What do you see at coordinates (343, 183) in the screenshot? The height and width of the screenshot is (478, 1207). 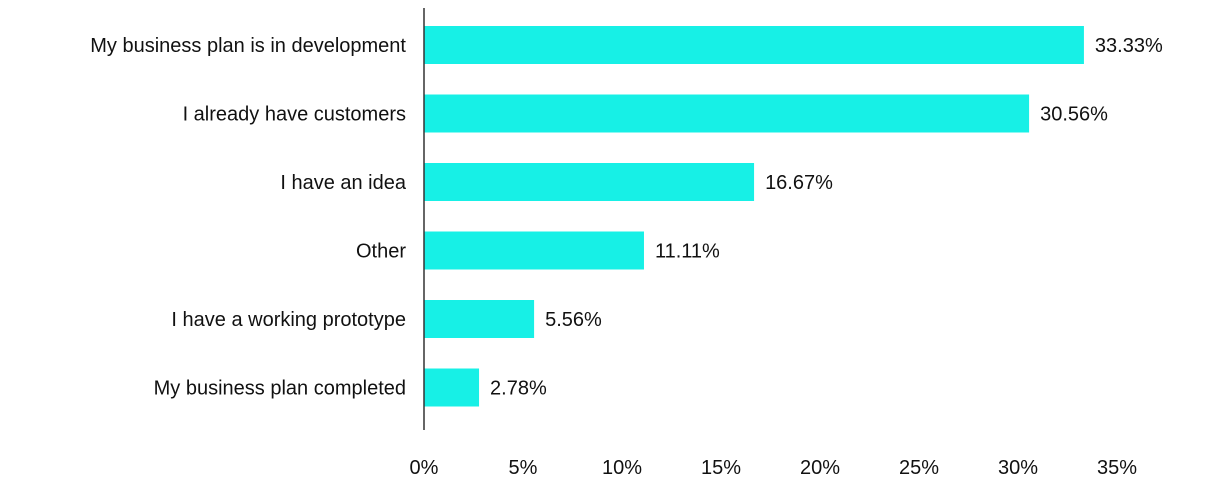 I see `category-label-2: I have an idea` at bounding box center [343, 183].